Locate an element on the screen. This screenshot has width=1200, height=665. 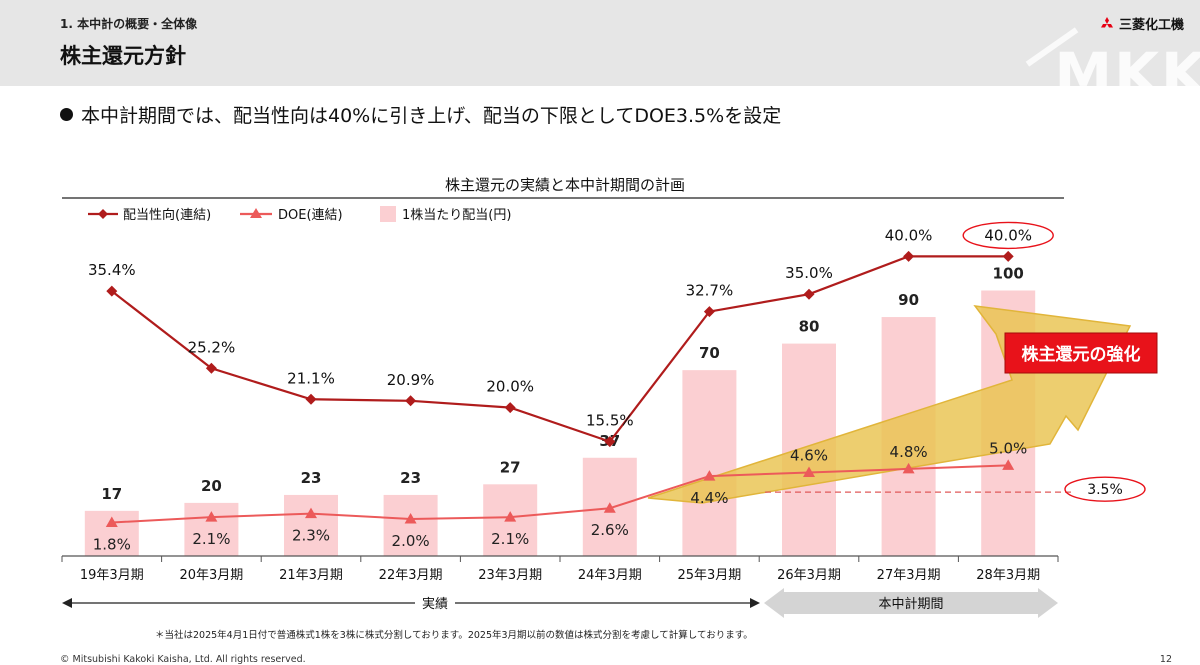
payout-ratio-label: 20.0% is located at coordinates (510, 387).